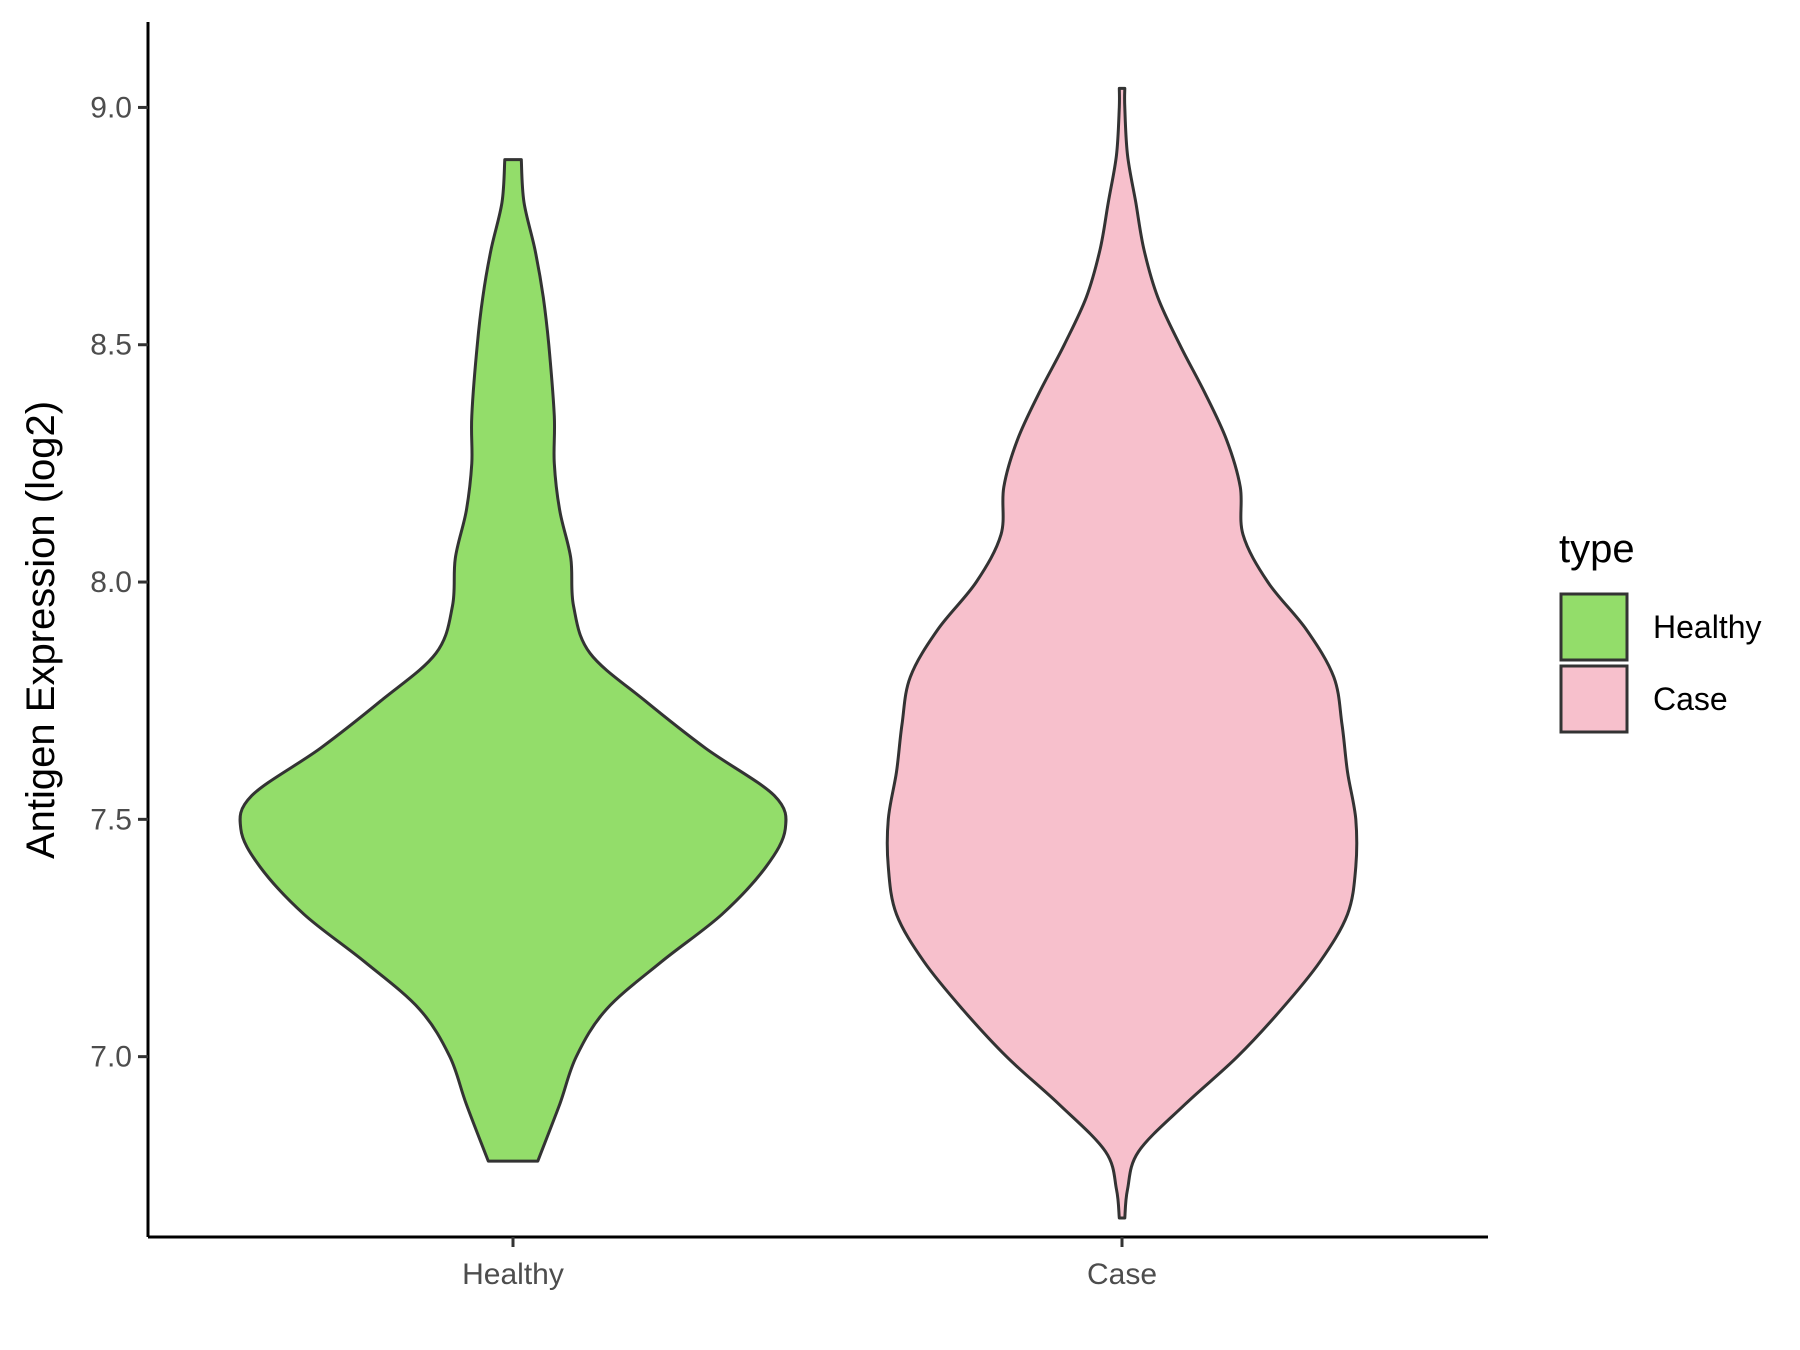 The width and height of the screenshot is (1800, 1350). I want to click on legend: type Healthy Case, so click(1660, 630).